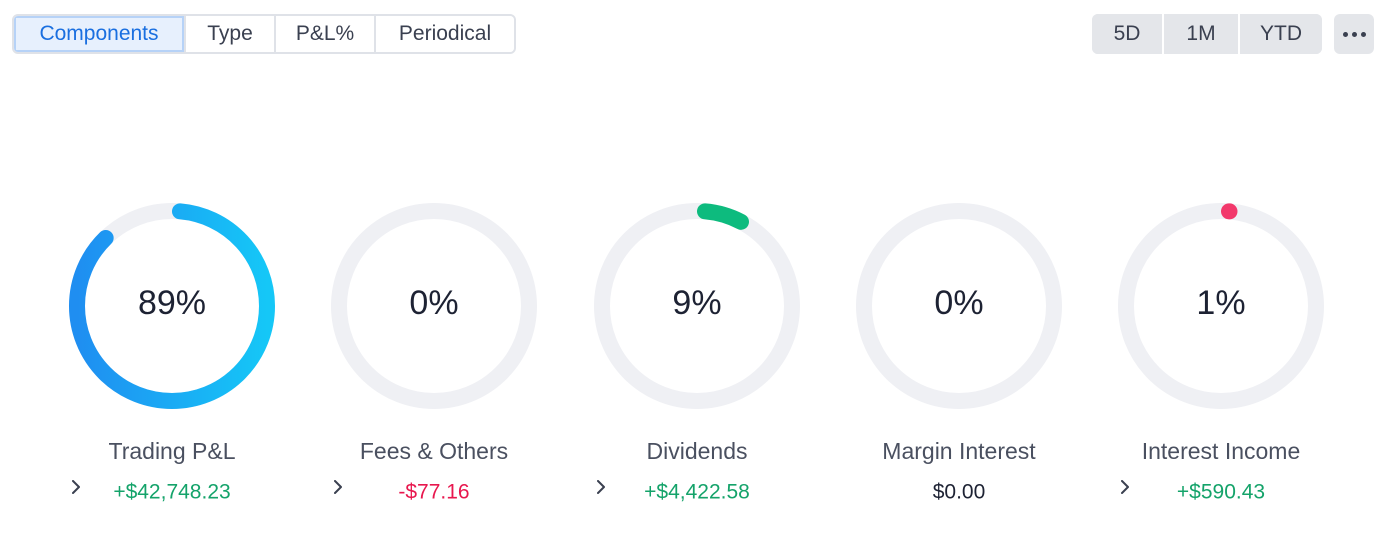  I want to click on period-5d-button: 5D, so click(1128, 34).